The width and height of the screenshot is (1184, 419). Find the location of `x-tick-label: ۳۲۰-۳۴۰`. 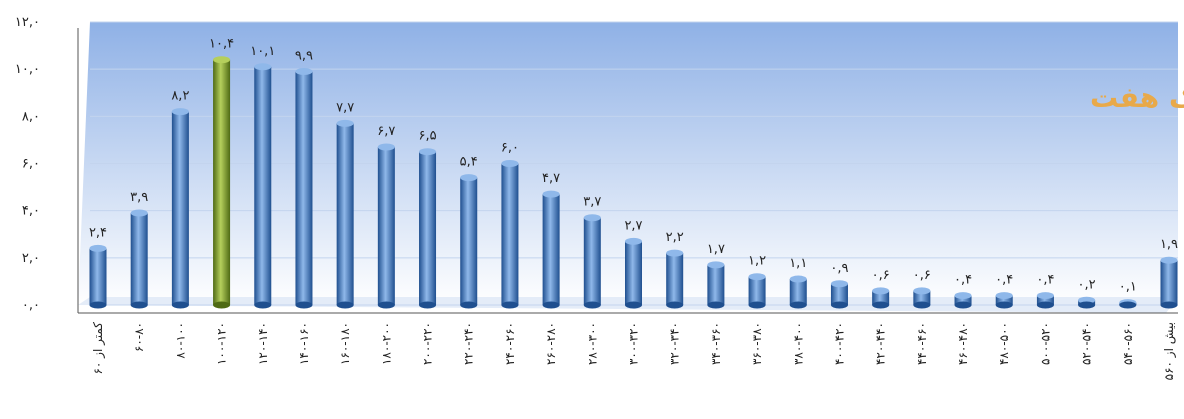

x-tick-label: ۳۲۰-۳۴۰ is located at coordinates (675, 343).